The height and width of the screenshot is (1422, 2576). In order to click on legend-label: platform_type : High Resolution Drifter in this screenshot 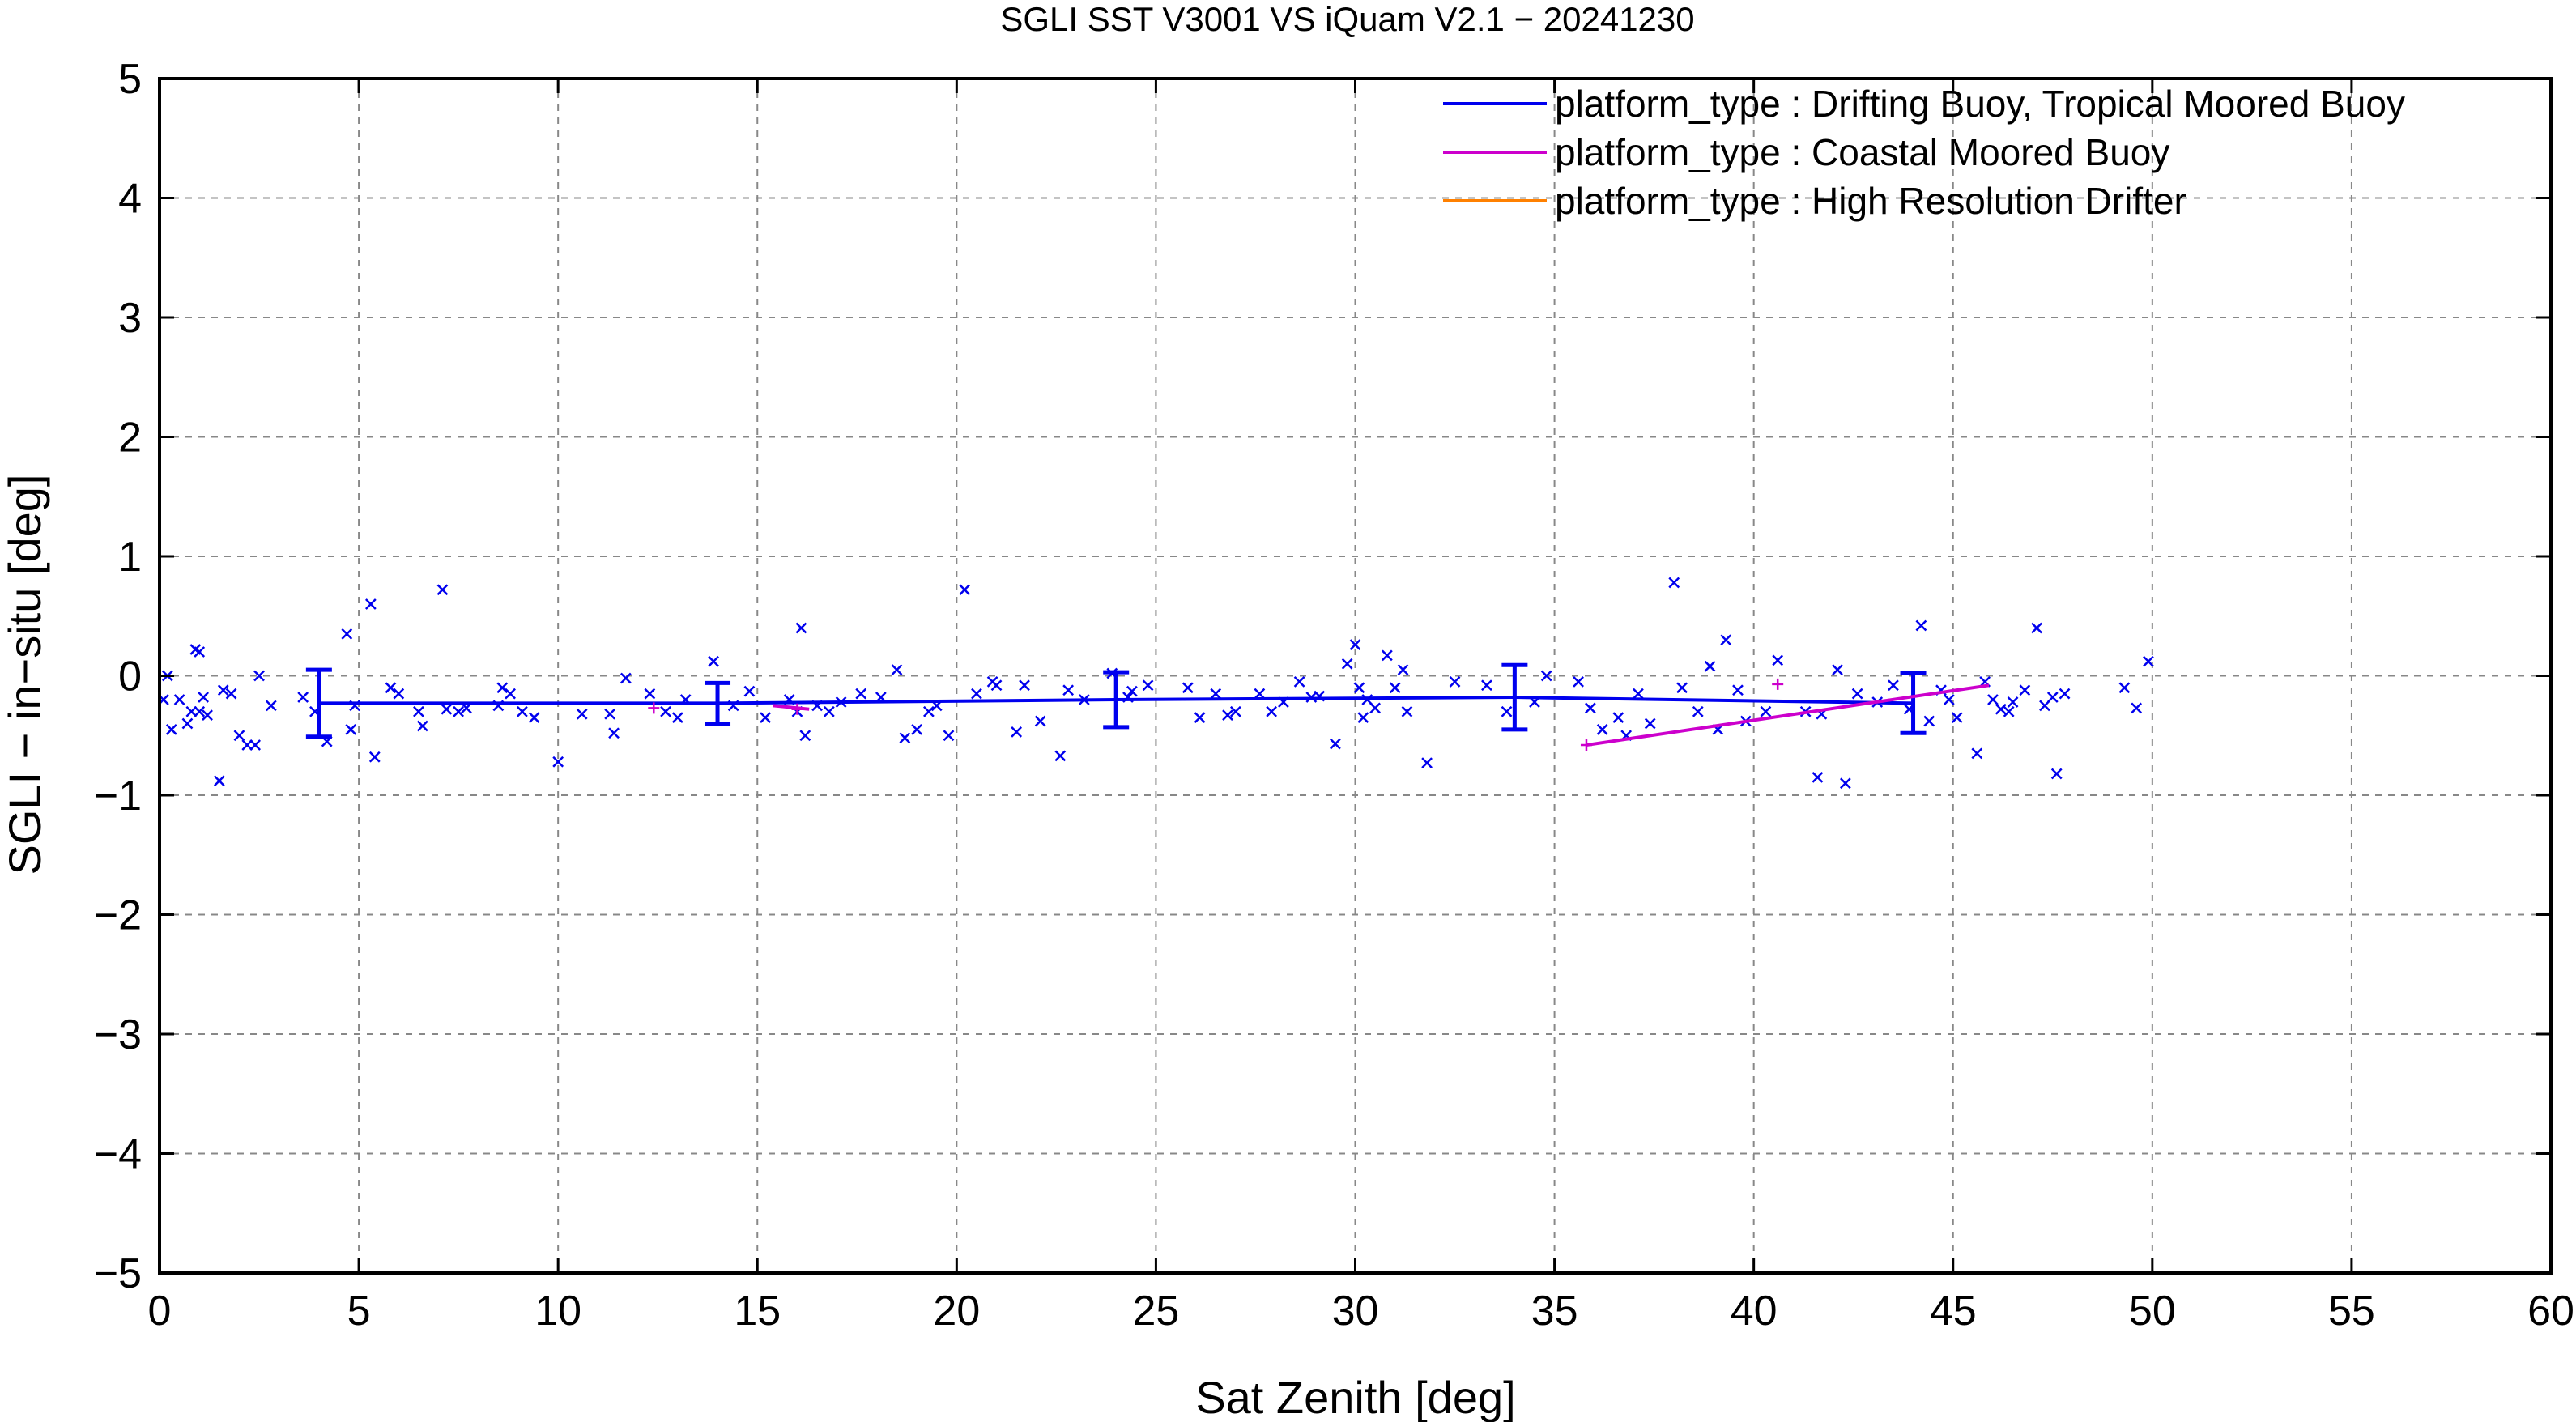, I will do `click(1870, 201)`.